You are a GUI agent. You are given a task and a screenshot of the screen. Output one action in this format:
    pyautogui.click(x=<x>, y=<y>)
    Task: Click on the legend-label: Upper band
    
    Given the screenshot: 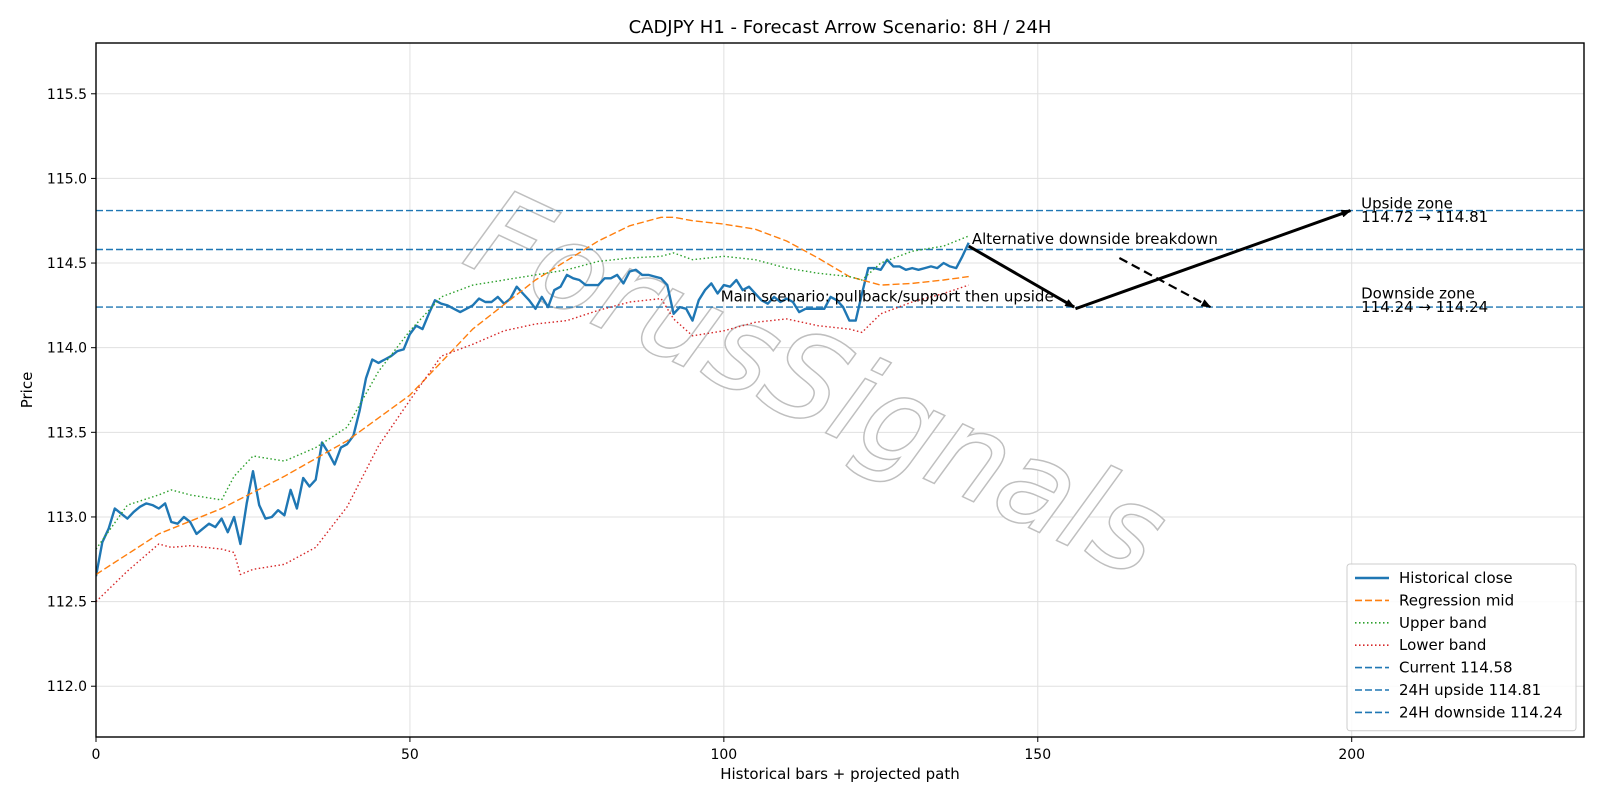 What is the action you would take?
    pyautogui.click(x=1443, y=623)
    